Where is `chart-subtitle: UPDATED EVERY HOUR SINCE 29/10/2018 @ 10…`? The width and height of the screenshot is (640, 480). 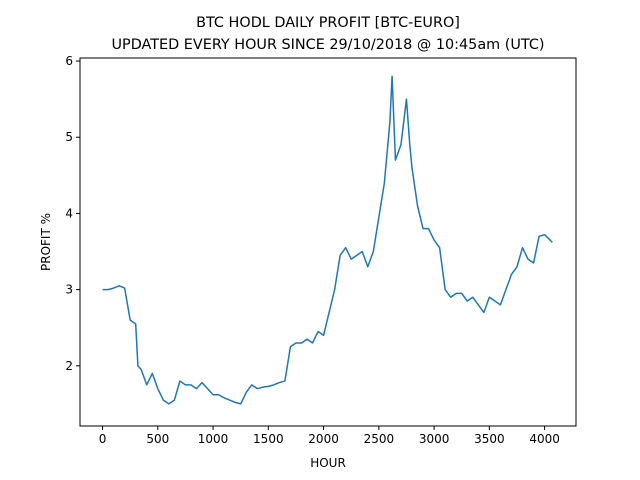 chart-subtitle: UPDATED EVERY HOUR SINCE 29/10/2018 @ 10… is located at coordinates (327, 45).